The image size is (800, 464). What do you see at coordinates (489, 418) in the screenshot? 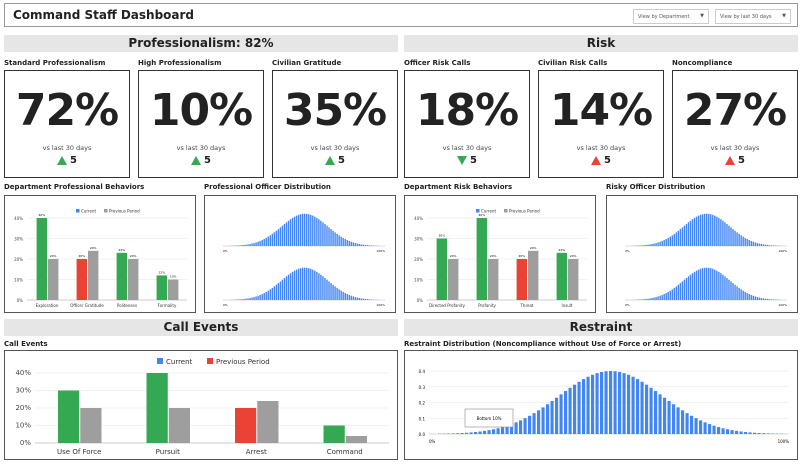
I see `annotation-label: Bottom 10%` at bounding box center [489, 418].